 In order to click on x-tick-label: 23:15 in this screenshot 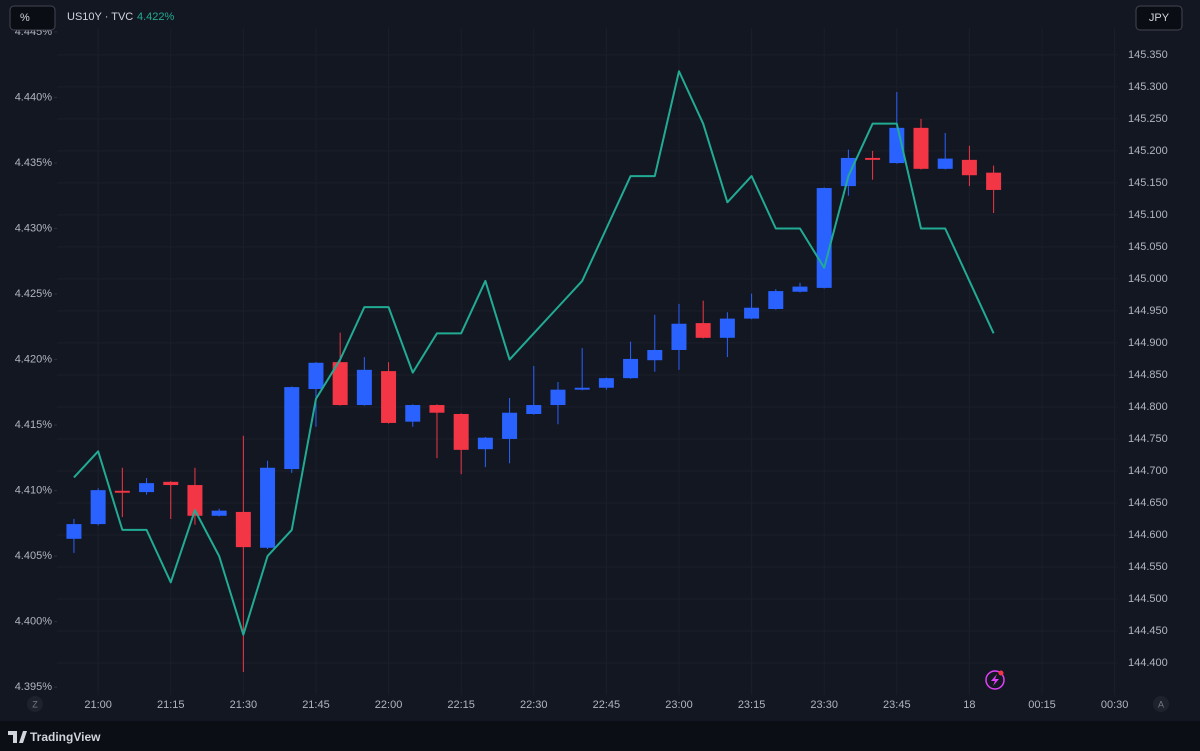, I will do `click(752, 705)`.